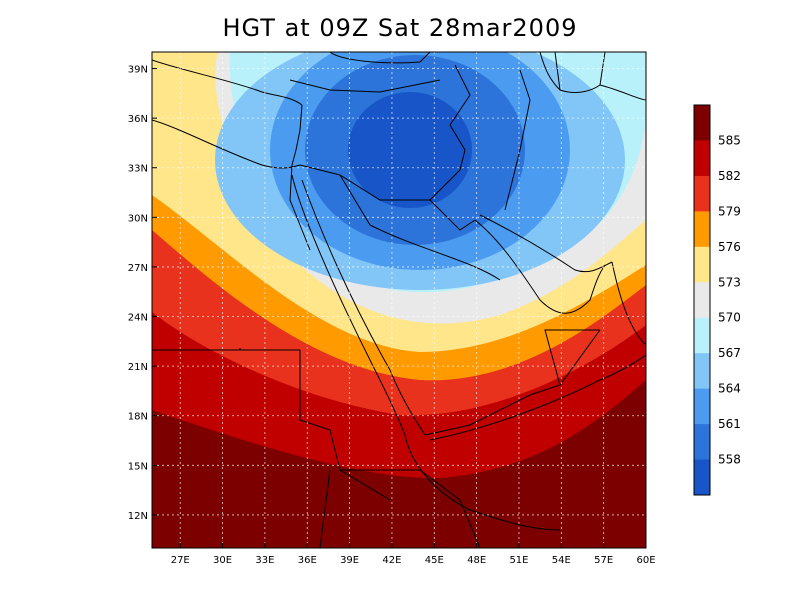 This screenshot has height=600, width=800. I want to click on lon-tick-label: 54E, so click(561, 560).